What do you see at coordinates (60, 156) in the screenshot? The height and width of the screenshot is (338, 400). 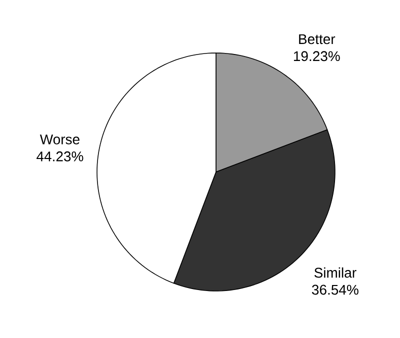 I see `data-label: 44.23%` at bounding box center [60, 156].